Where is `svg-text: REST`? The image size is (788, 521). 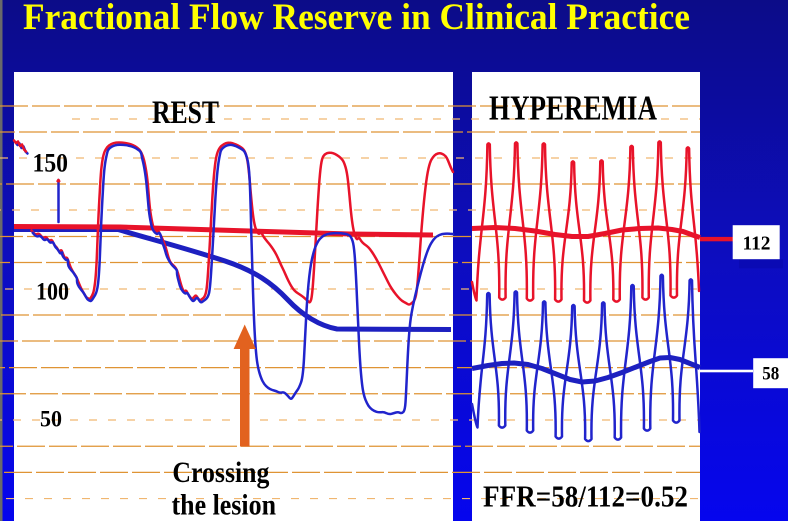 svg-text: REST is located at coordinates (185, 113).